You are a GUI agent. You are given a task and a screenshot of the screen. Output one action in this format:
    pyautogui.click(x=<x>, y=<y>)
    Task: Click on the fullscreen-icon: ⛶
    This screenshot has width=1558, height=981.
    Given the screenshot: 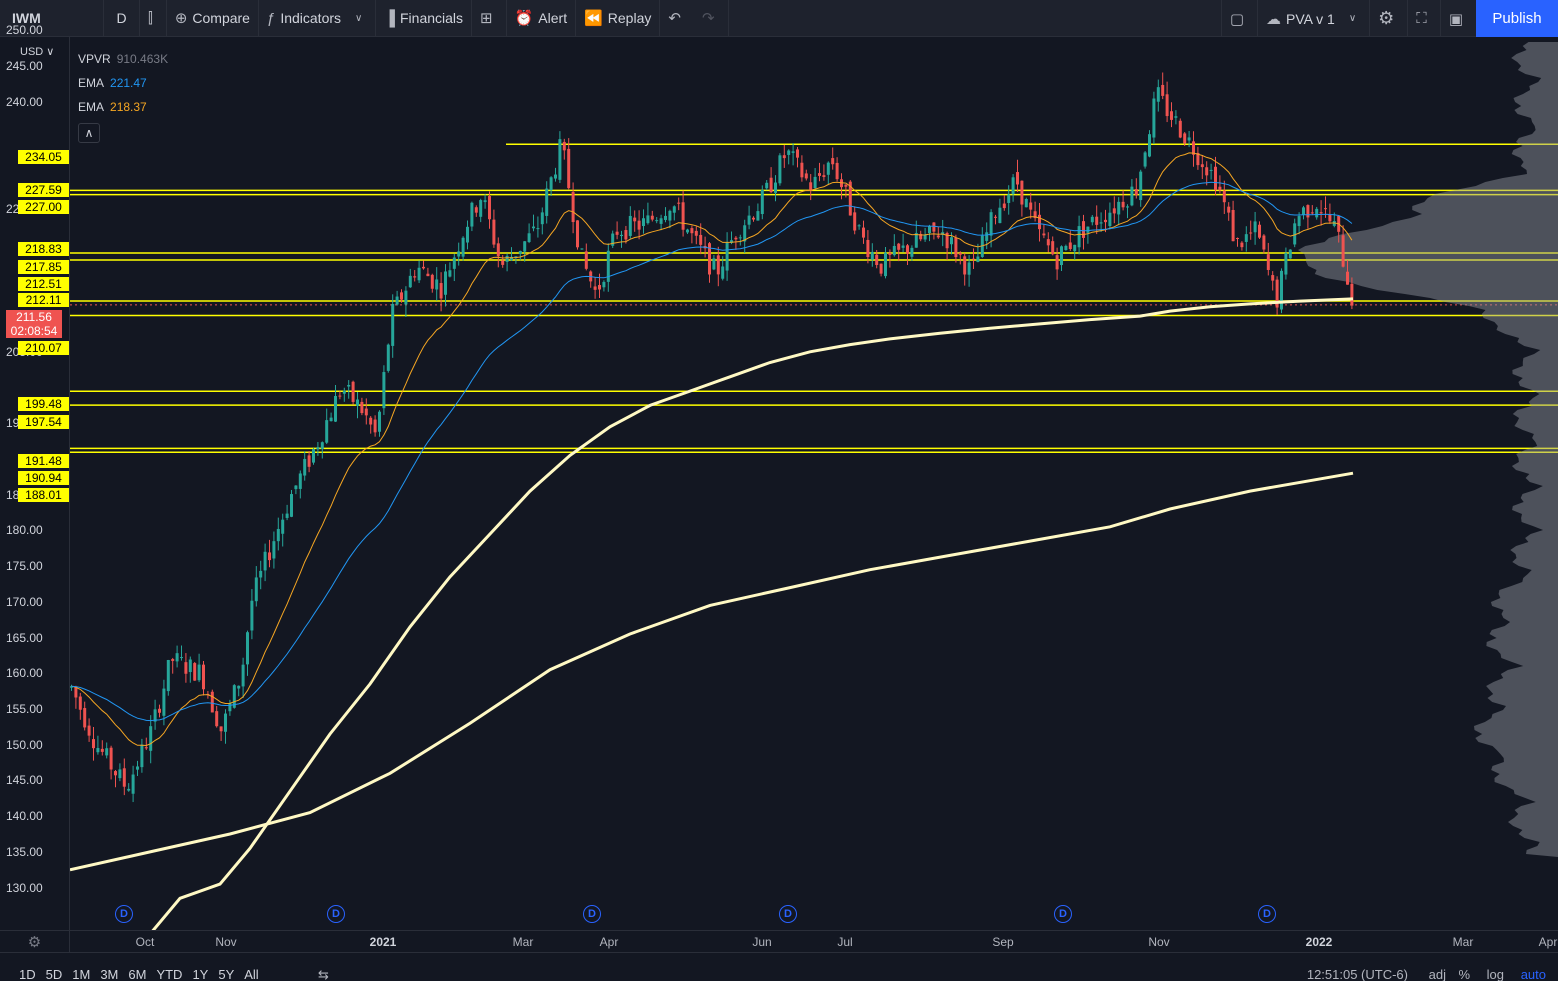 What is the action you would take?
    pyautogui.click(x=1421, y=18)
    